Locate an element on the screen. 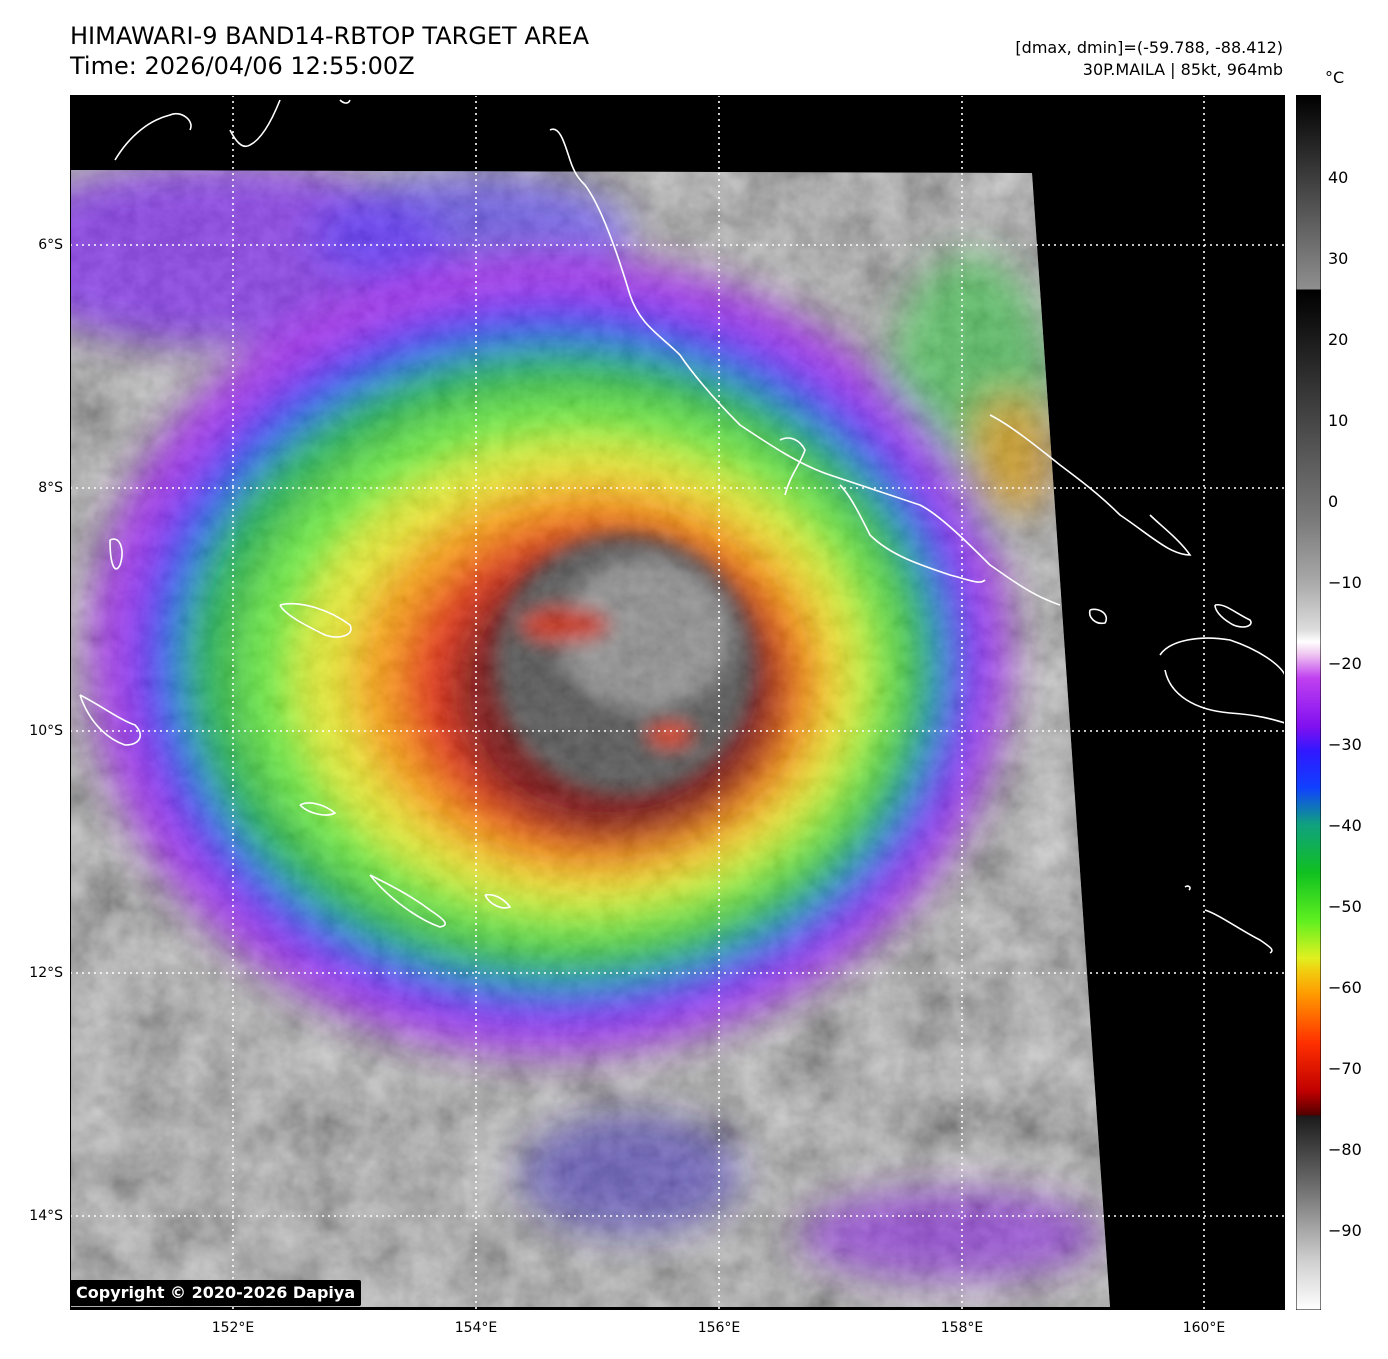  storm-info: 30P.MAILA | 85kt, 964mb is located at coordinates (1182, 69).